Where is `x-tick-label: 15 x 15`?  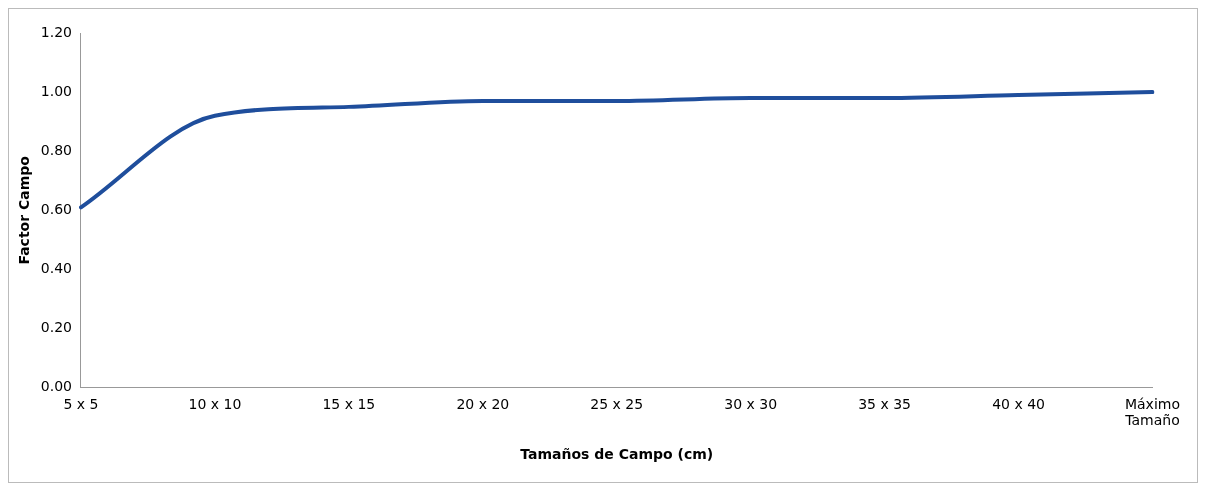
x-tick-label: 15 x 15 is located at coordinates (349, 403).